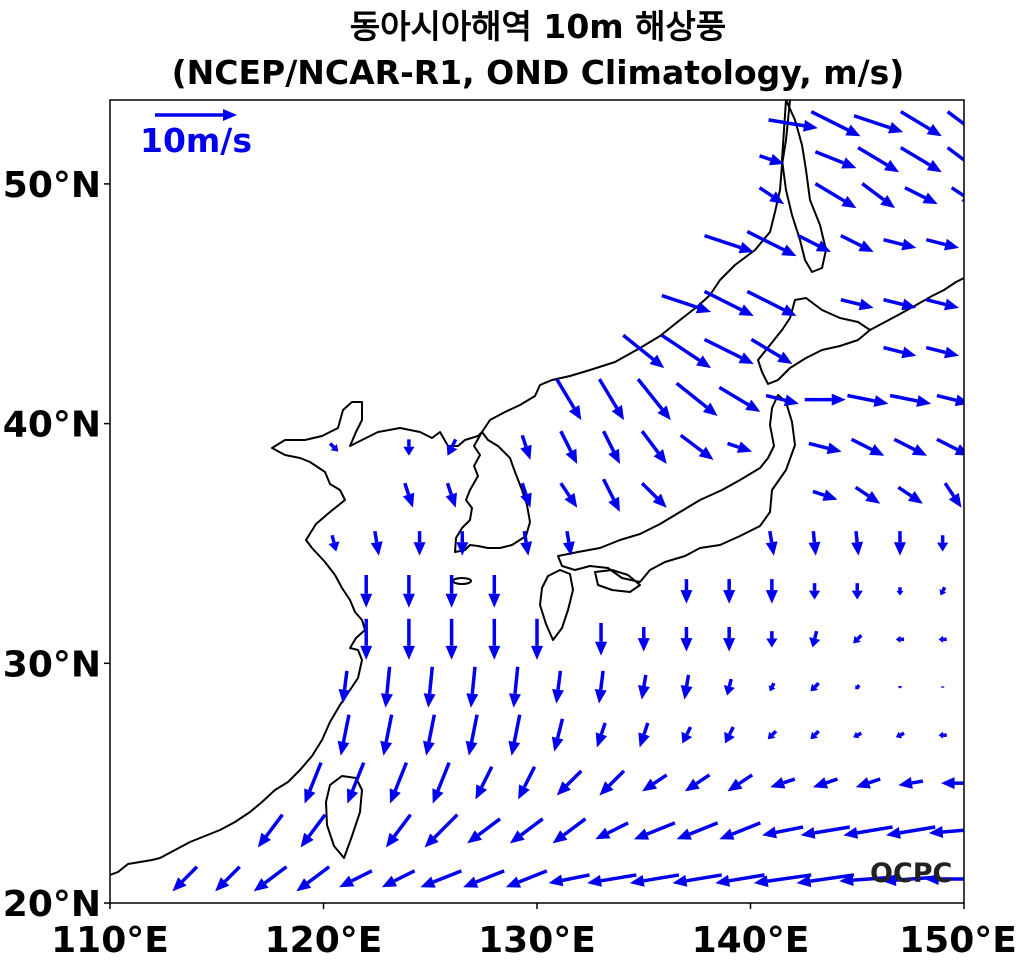  What do you see at coordinates (52, 185) in the screenshot?
I see `y-tick-label: 50°N` at bounding box center [52, 185].